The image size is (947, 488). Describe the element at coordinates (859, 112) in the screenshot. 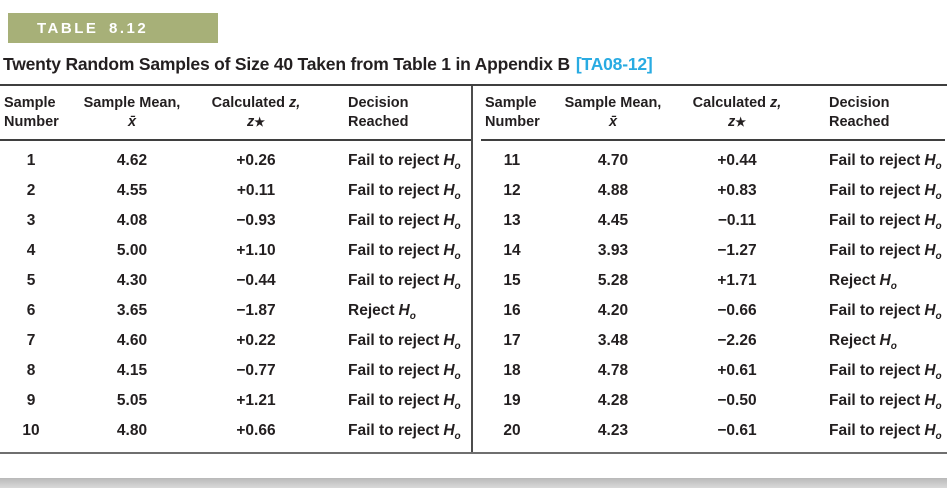

I see `column-header-decision: Decision Reached` at that location.